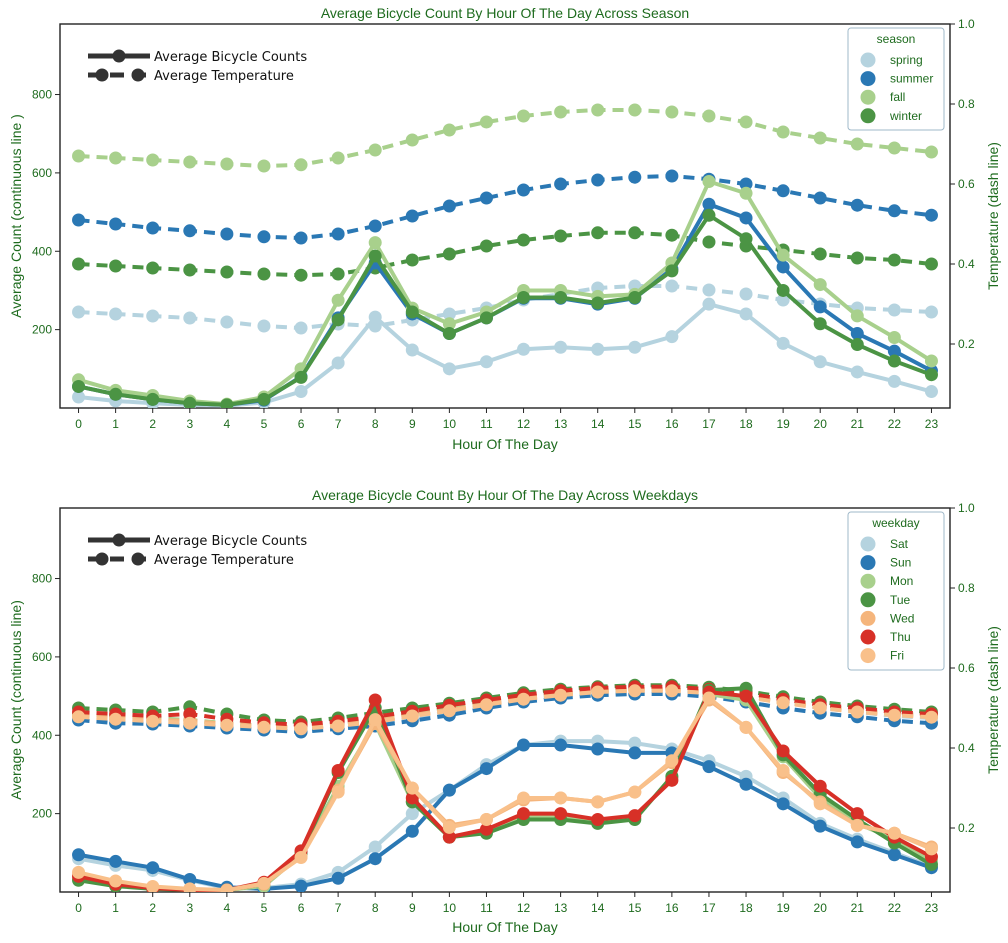 The image size is (1008, 943). I want to click on x-tick-label: 10, so click(450, 424).